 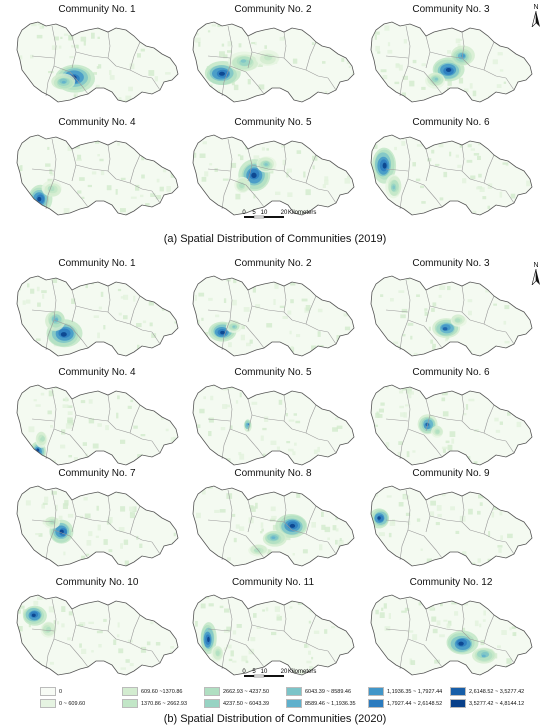 I want to click on community-map, so click(x=273, y=316).